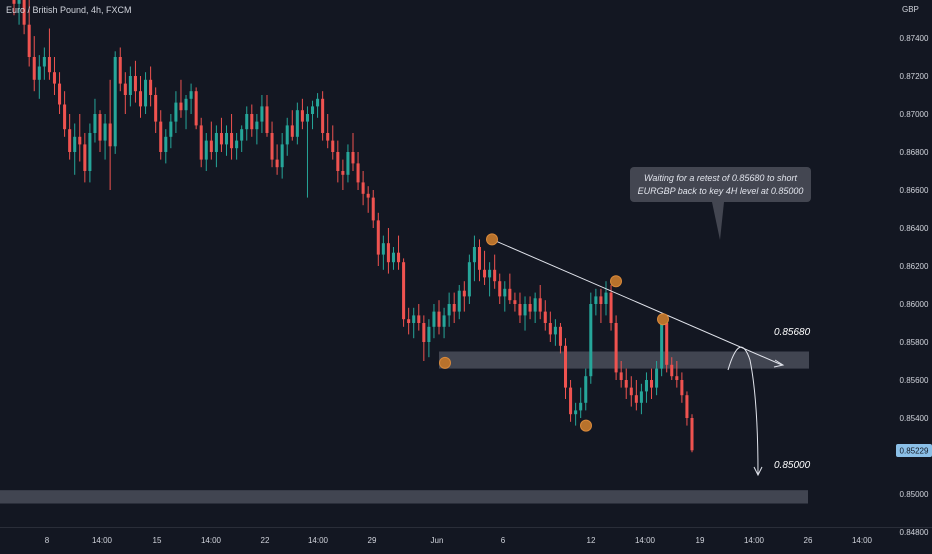 The height and width of the screenshot is (554, 932). I want to click on annotation-box, so click(720, 184).